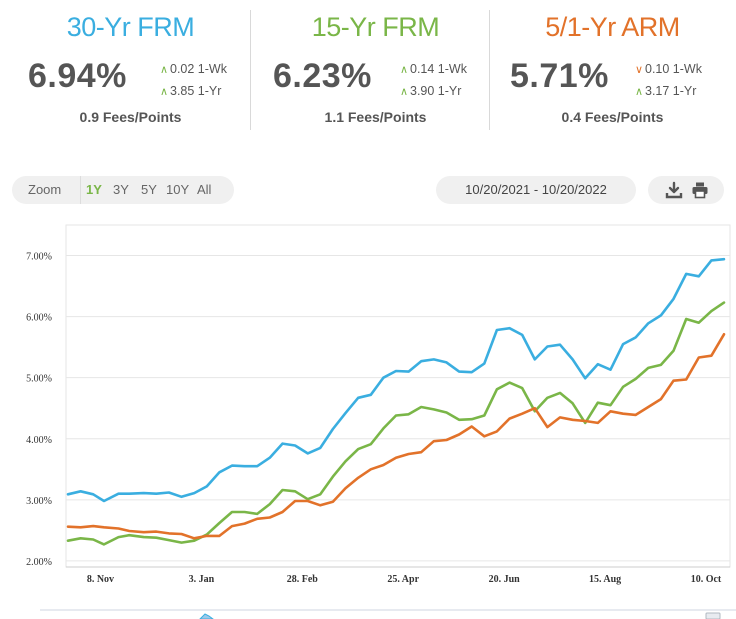 This screenshot has width=736, height=619. Describe the element at coordinates (673, 69) in the screenshot. I see `change-week-text: 0.10 1-Wk` at that location.